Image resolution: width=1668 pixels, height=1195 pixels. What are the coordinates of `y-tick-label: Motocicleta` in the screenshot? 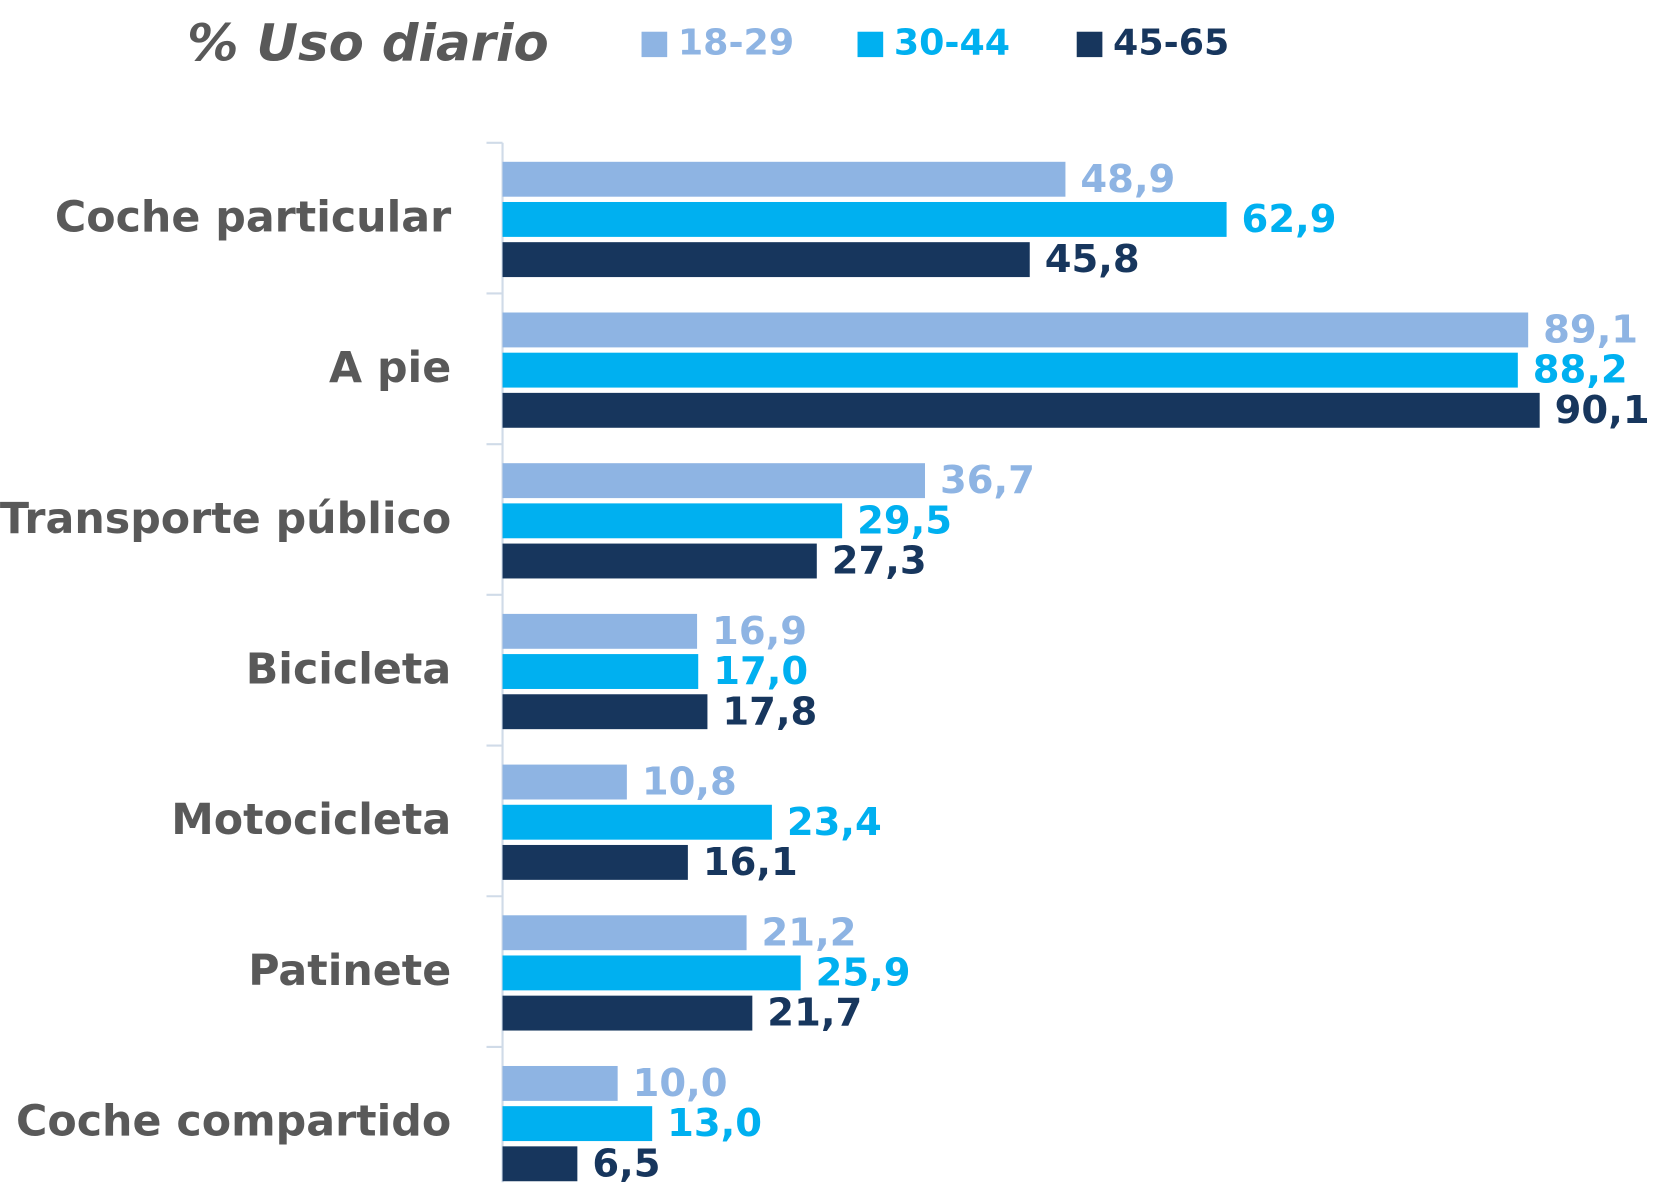 It's located at (311, 820).